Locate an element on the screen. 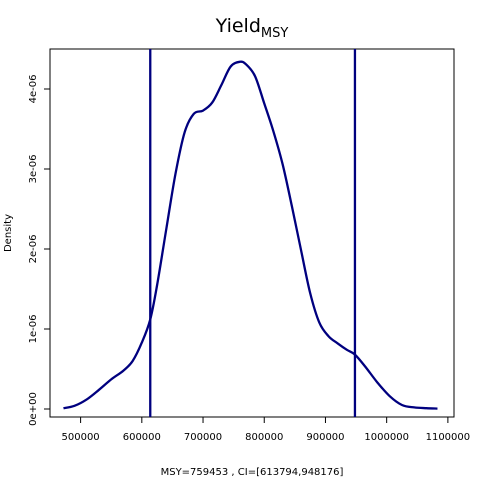 Image resolution: width=480 pixels, height=480 pixels. x-tick-label: 1000000 is located at coordinates (386, 437).